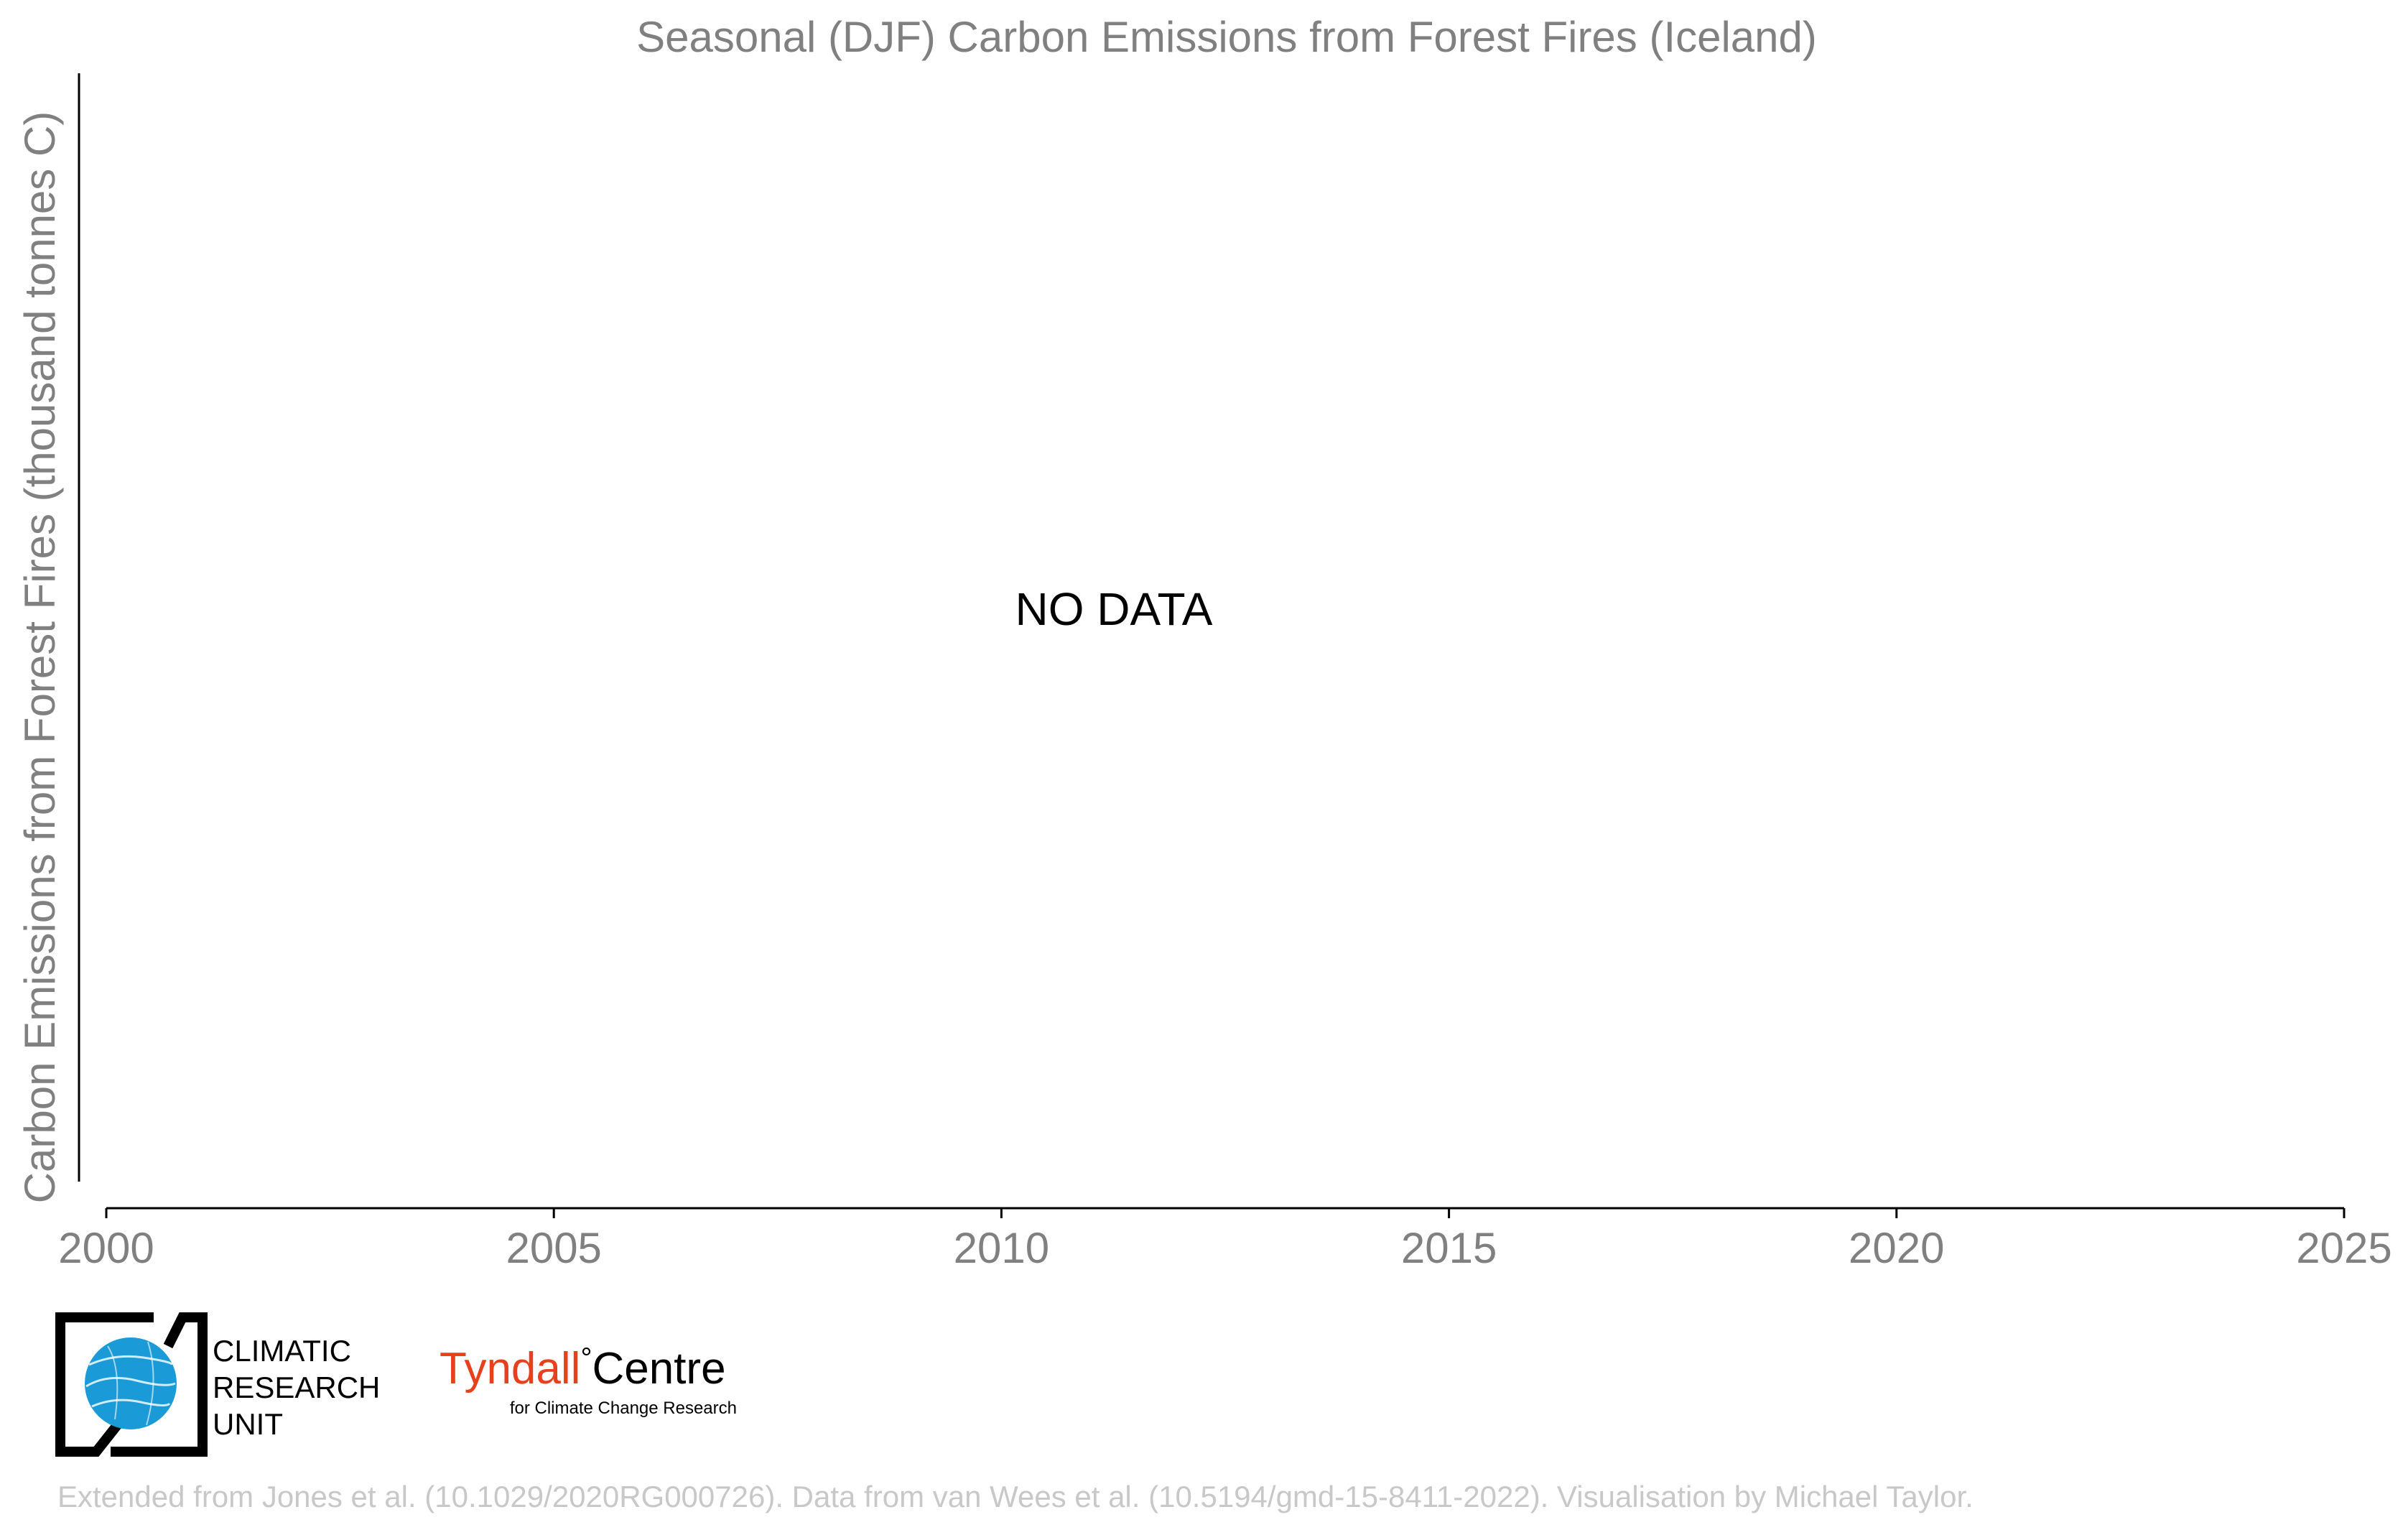 The width and height of the screenshot is (2408, 1535). I want to click on cru-bracket-right-icon, so click(159, 1384).